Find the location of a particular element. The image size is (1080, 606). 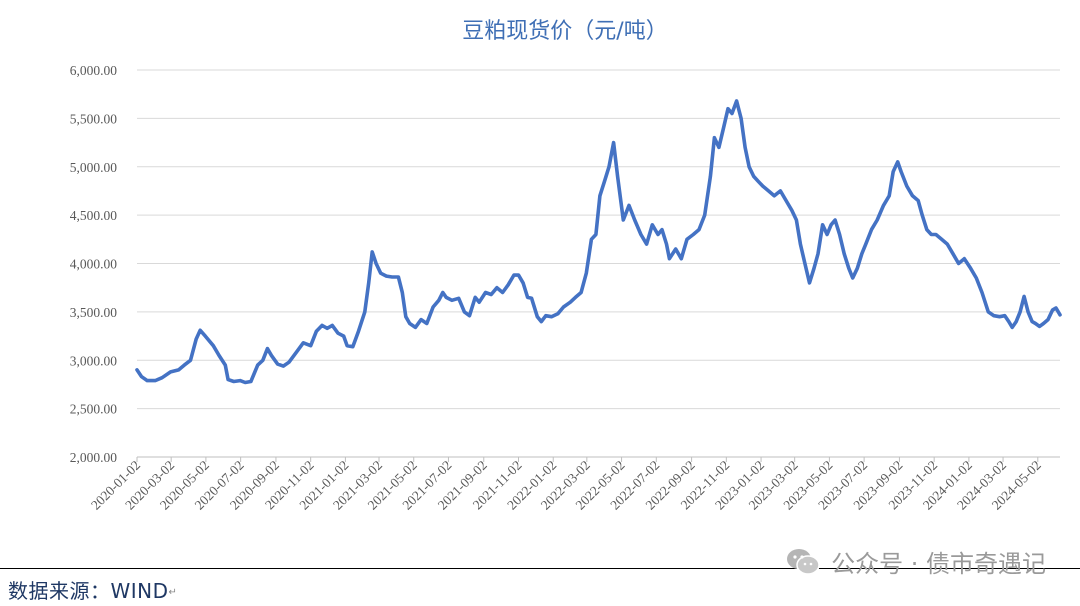

y-tick-label: 5,000.00 is located at coordinates (94, 167).